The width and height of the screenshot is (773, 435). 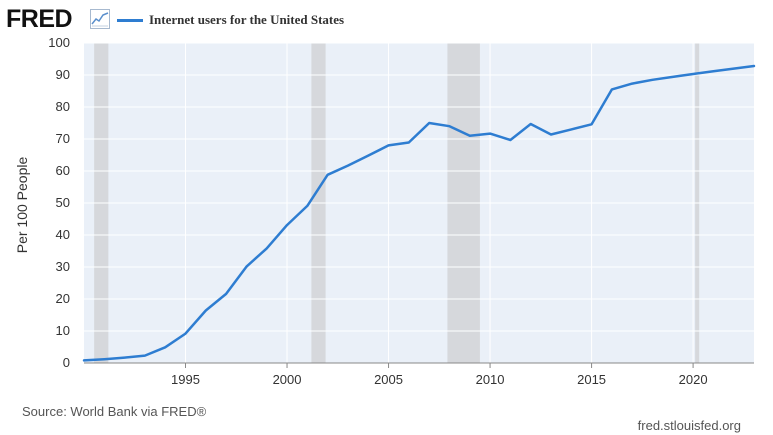 I want to click on x-tick-label: 2020, so click(x=693, y=379).